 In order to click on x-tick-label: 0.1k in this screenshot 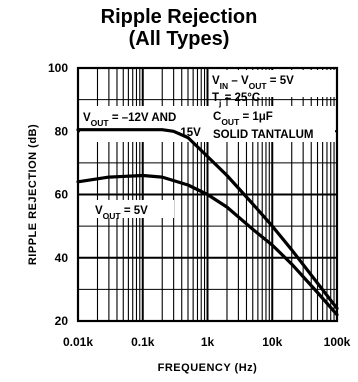, I will do `click(143, 342)`.